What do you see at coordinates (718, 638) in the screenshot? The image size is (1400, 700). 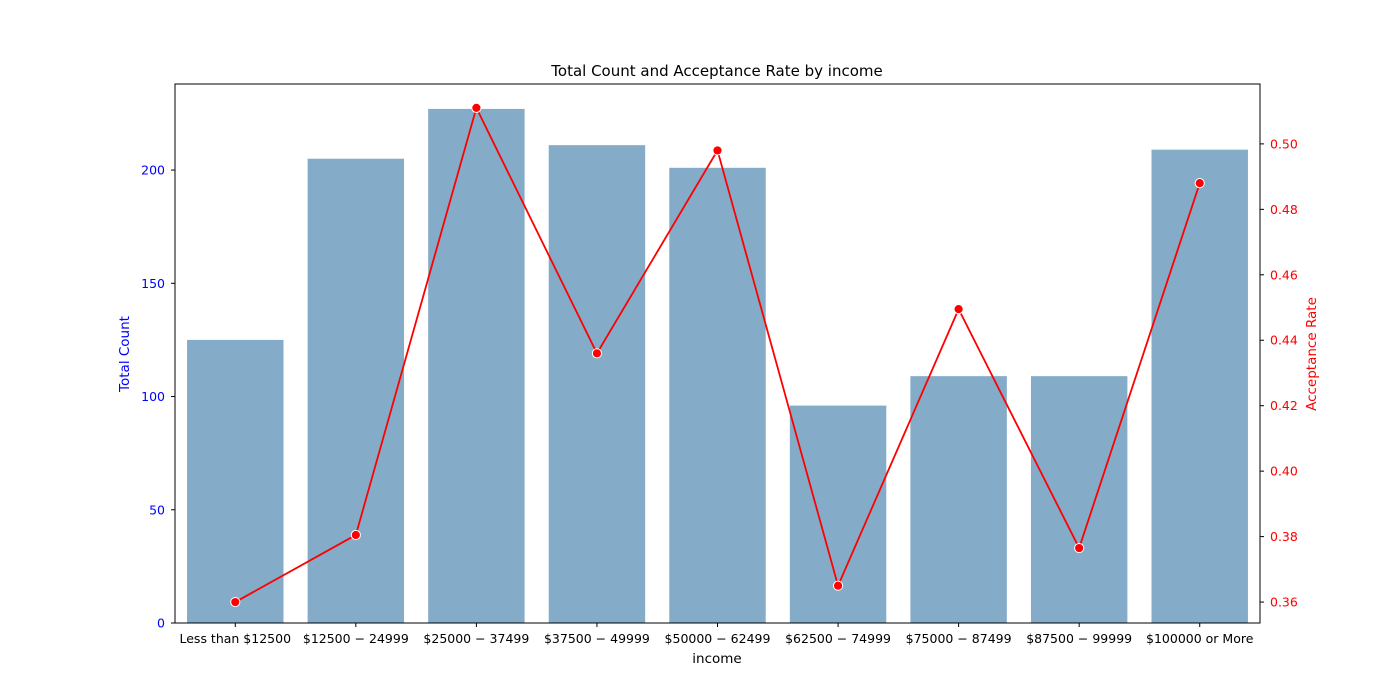 I see `x-tick-label: $50000 − 62499` at bounding box center [718, 638].